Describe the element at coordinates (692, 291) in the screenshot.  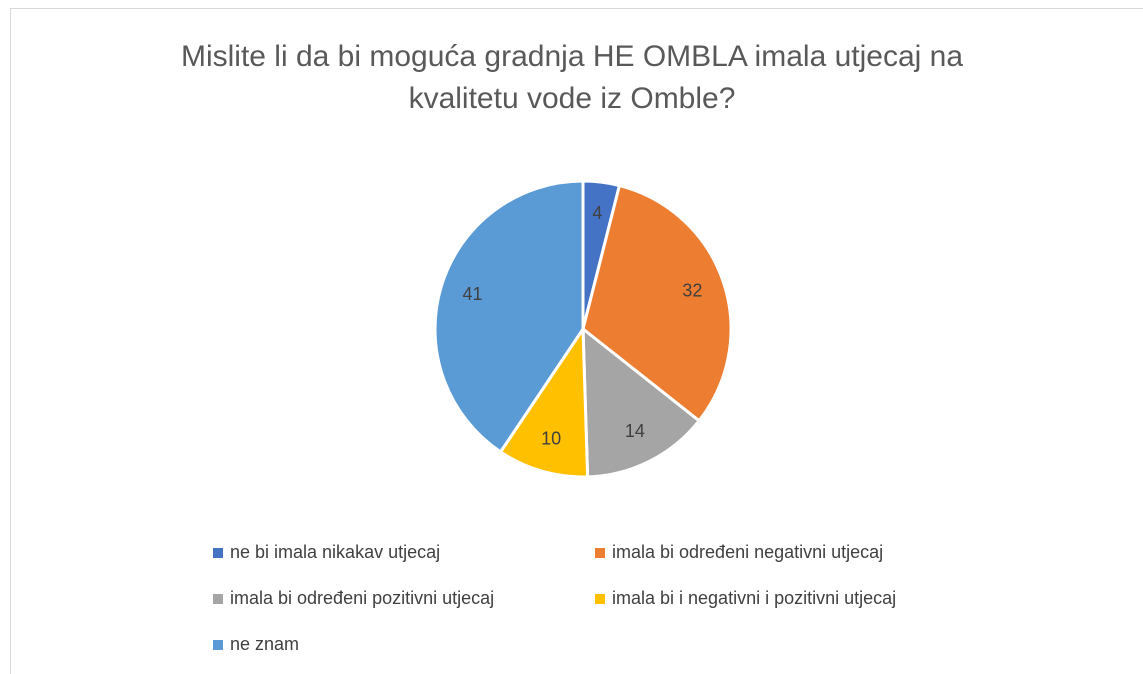
I see `data-label: 32` at that location.